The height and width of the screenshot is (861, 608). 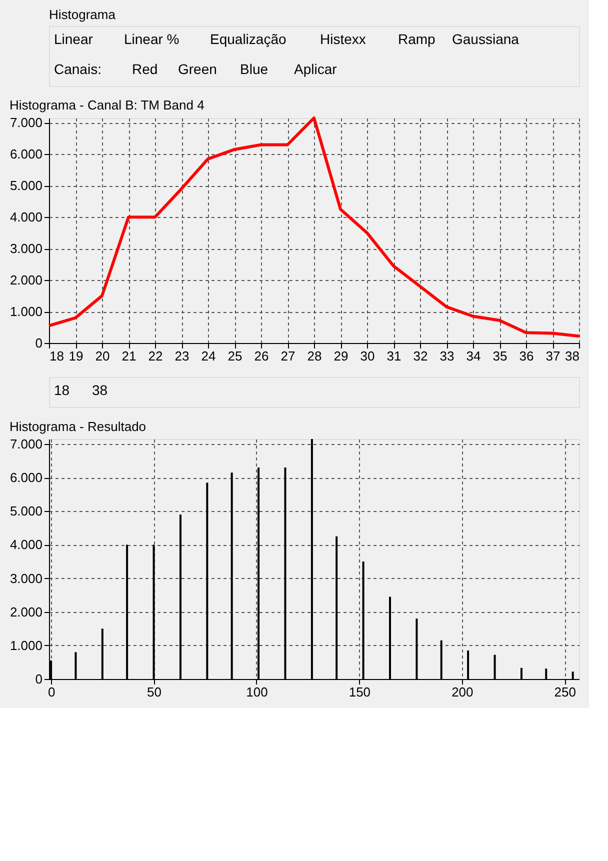 I want to click on text: Histexx, so click(x=343, y=39).